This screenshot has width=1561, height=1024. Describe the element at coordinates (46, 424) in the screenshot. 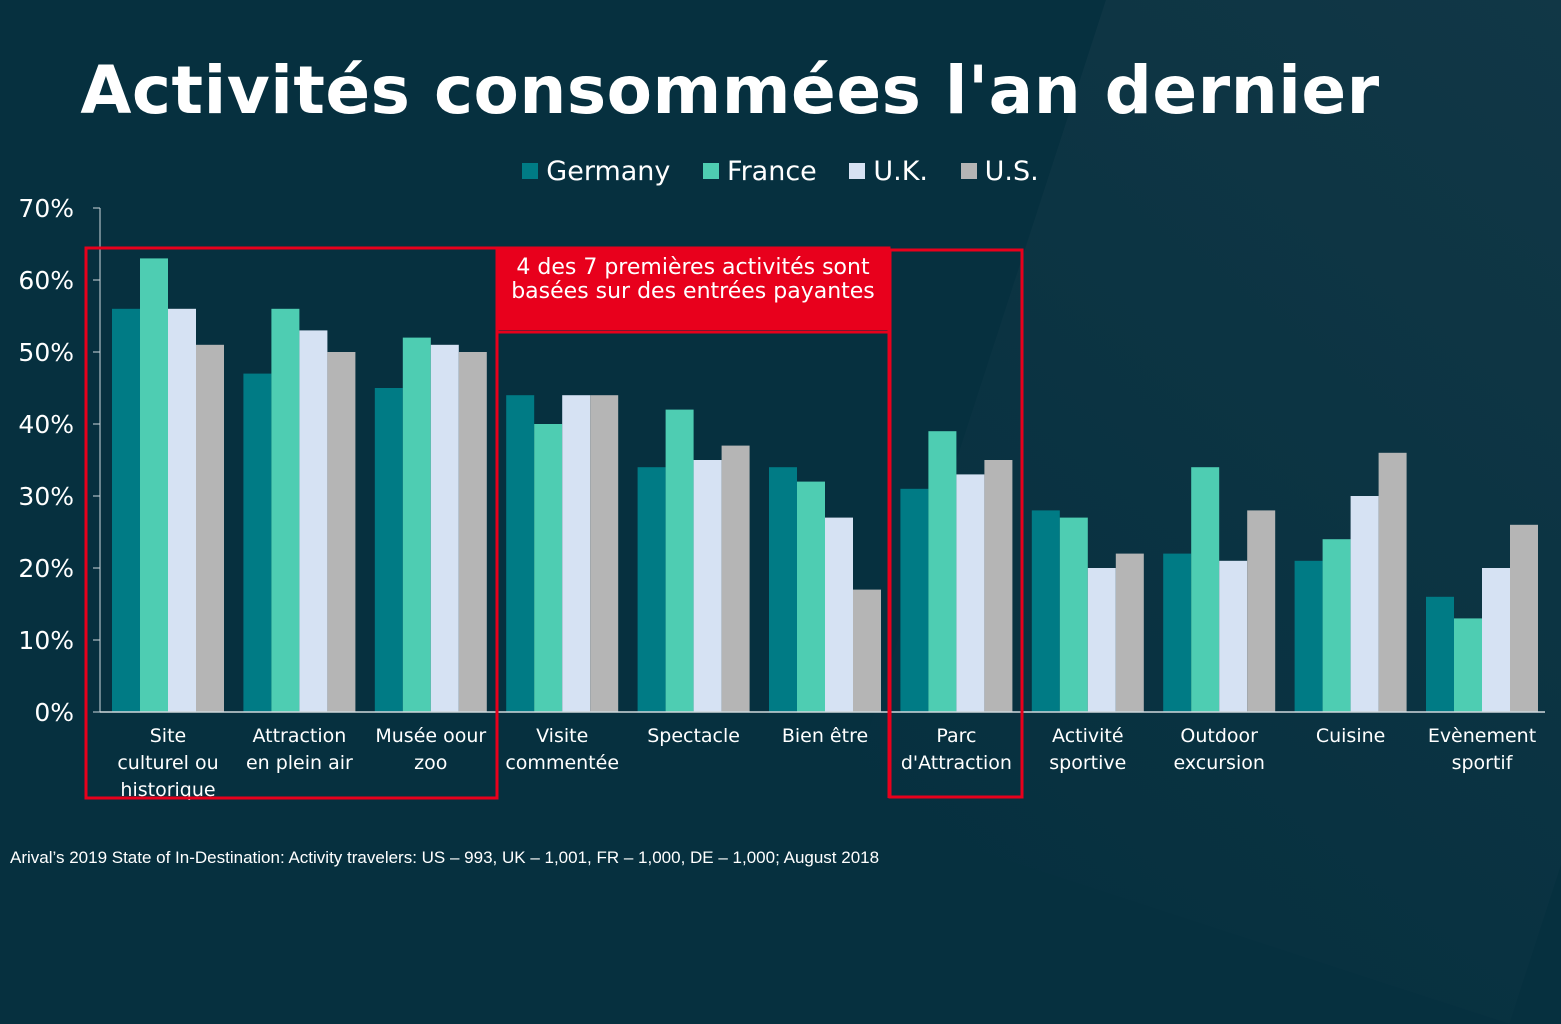

I see `y-tick-label: 40%` at that location.